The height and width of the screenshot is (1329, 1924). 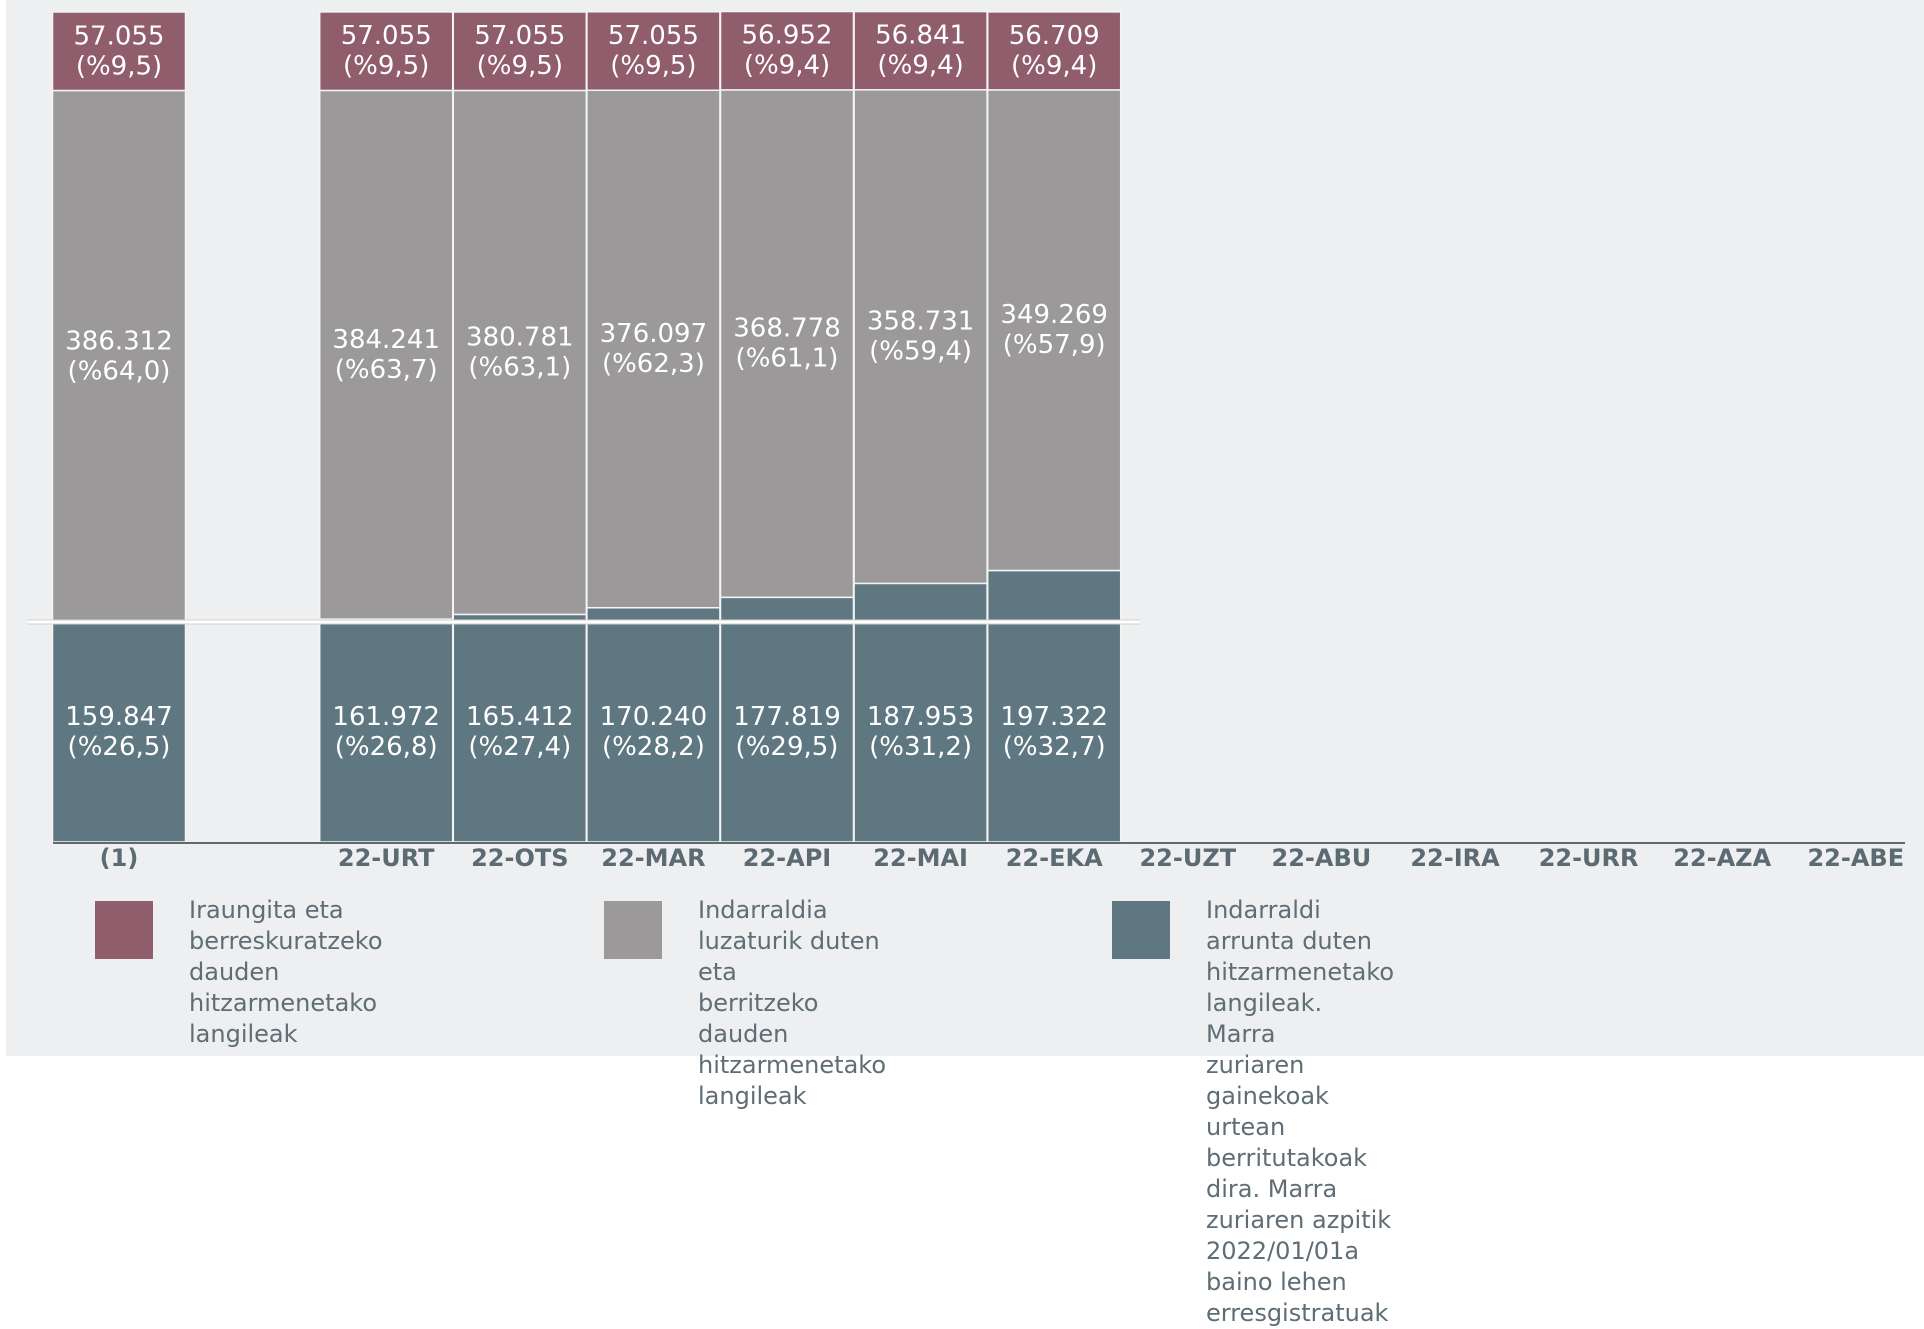 What do you see at coordinates (386, 858) in the screenshot?
I see `x-tick-label: 22-URT` at bounding box center [386, 858].